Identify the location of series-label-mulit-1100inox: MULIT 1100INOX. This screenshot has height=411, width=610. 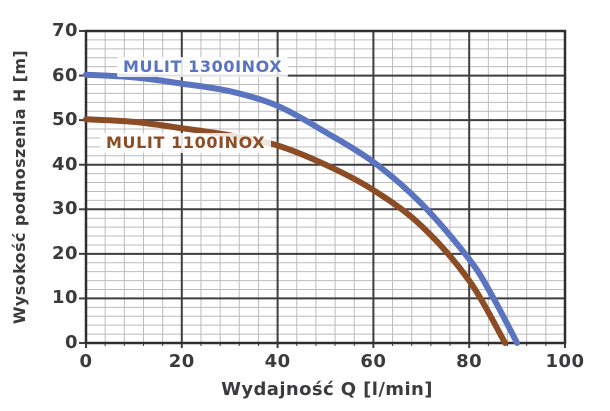
(186, 143).